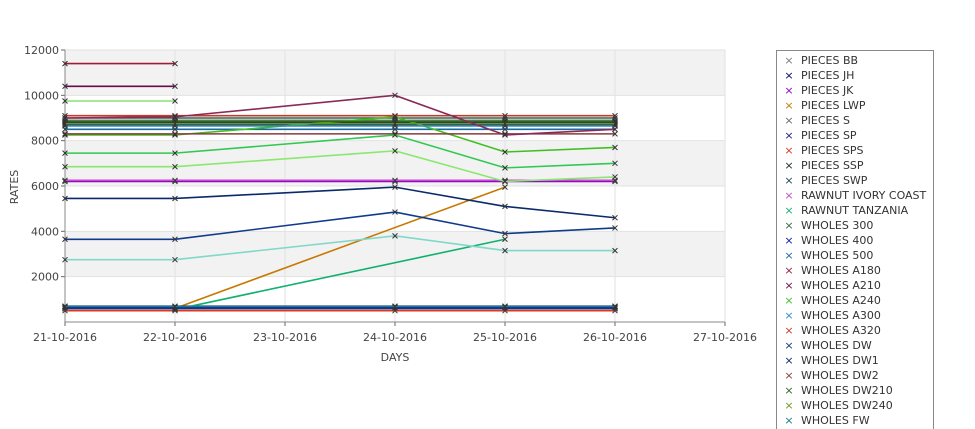  What do you see at coordinates (847, 405) in the screenshot?
I see `legend-label: WHOLES DW240` at bounding box center [847, 405].